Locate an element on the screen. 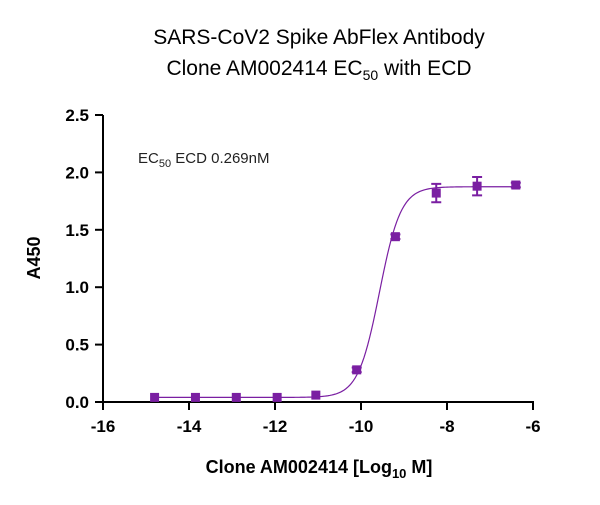 This screenshot has width=600, height=505. xlabel-suffix: M] is located at coordinates (419, 467).